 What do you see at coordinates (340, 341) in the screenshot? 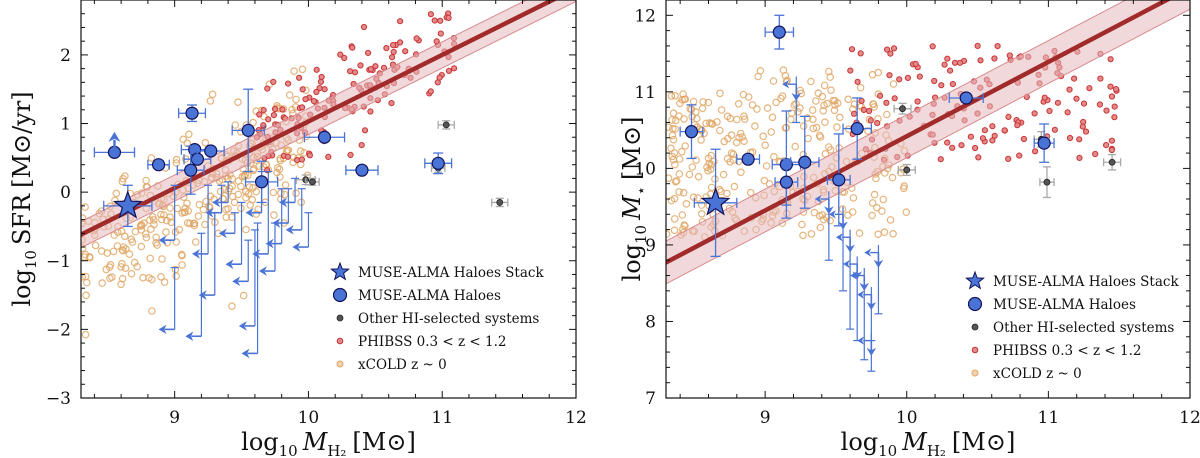
I see `legend-marker-phibss` at bounding box center [340, 341].